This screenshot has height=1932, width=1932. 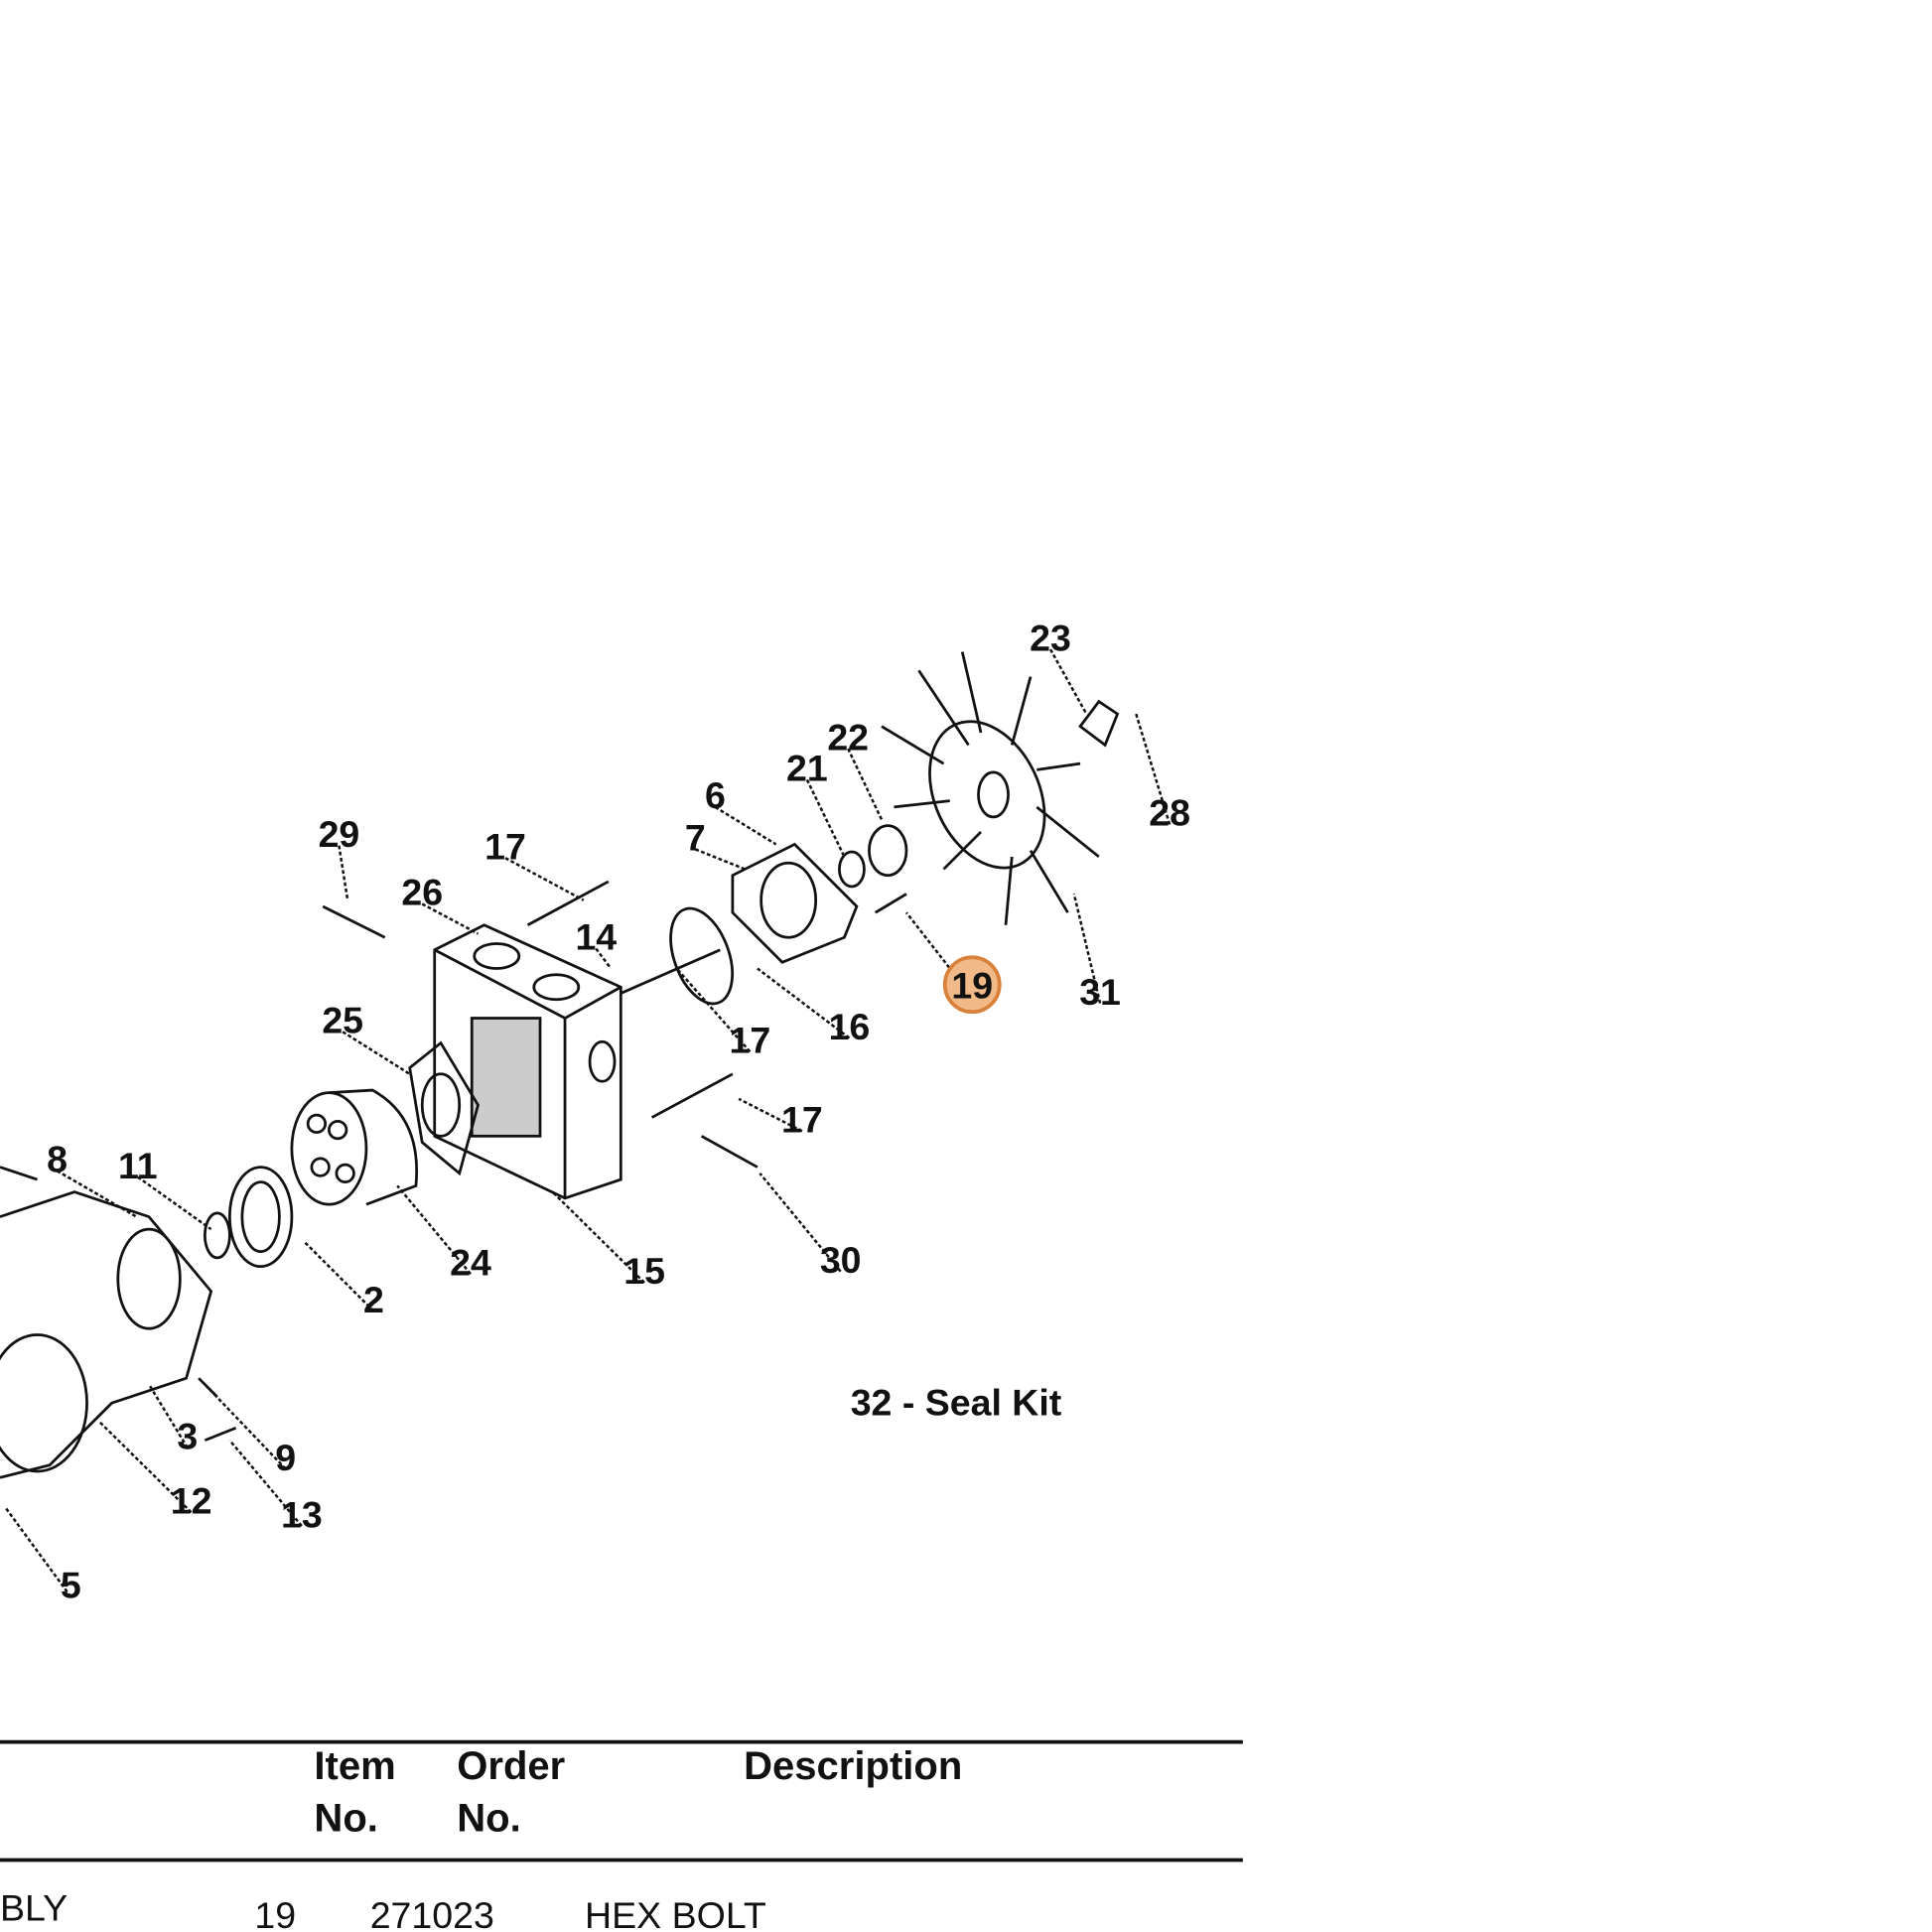 I want to click on callout-label: 22, so click(x=848, y=737).